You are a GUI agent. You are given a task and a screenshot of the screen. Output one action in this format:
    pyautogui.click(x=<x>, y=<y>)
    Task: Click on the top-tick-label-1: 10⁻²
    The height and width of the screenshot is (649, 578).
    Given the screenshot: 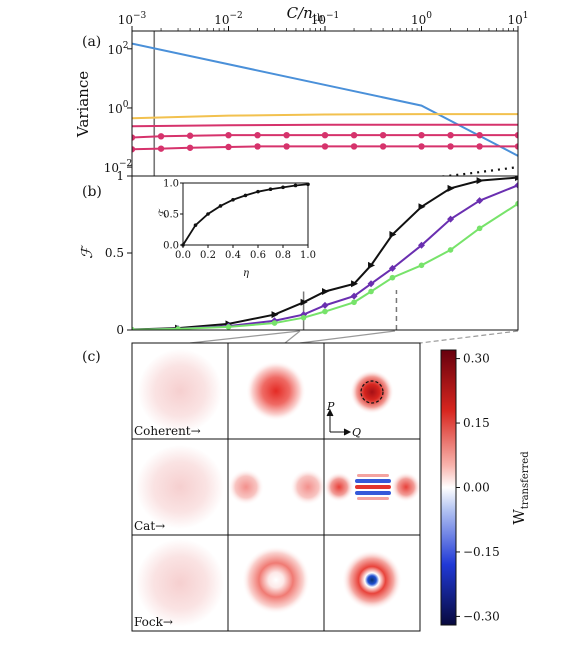 What is the action you would take?
    pyautogui.click(x=228, y=19)
    